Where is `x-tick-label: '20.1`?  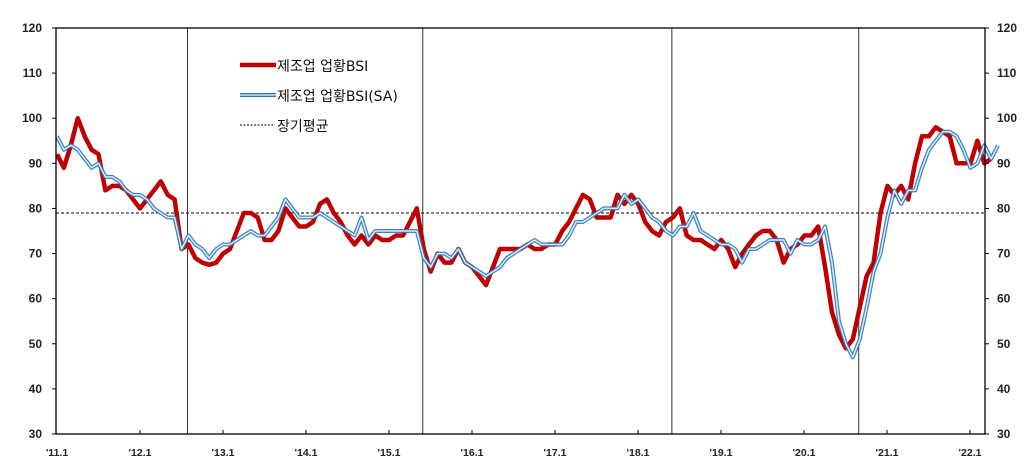 x-tick-label: '20.1 is located at coordinates (804, 453).